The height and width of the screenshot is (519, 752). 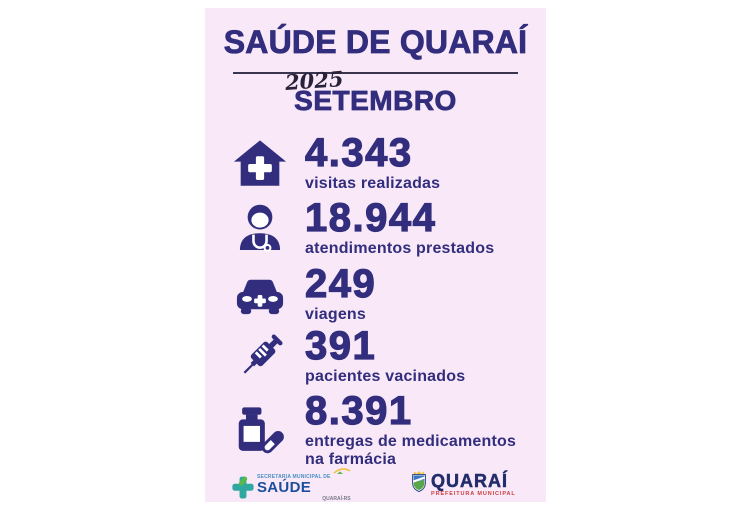 I want to click on stat-row-vacinados: 391 pacientes vacinados, so click(x=346, y=355).